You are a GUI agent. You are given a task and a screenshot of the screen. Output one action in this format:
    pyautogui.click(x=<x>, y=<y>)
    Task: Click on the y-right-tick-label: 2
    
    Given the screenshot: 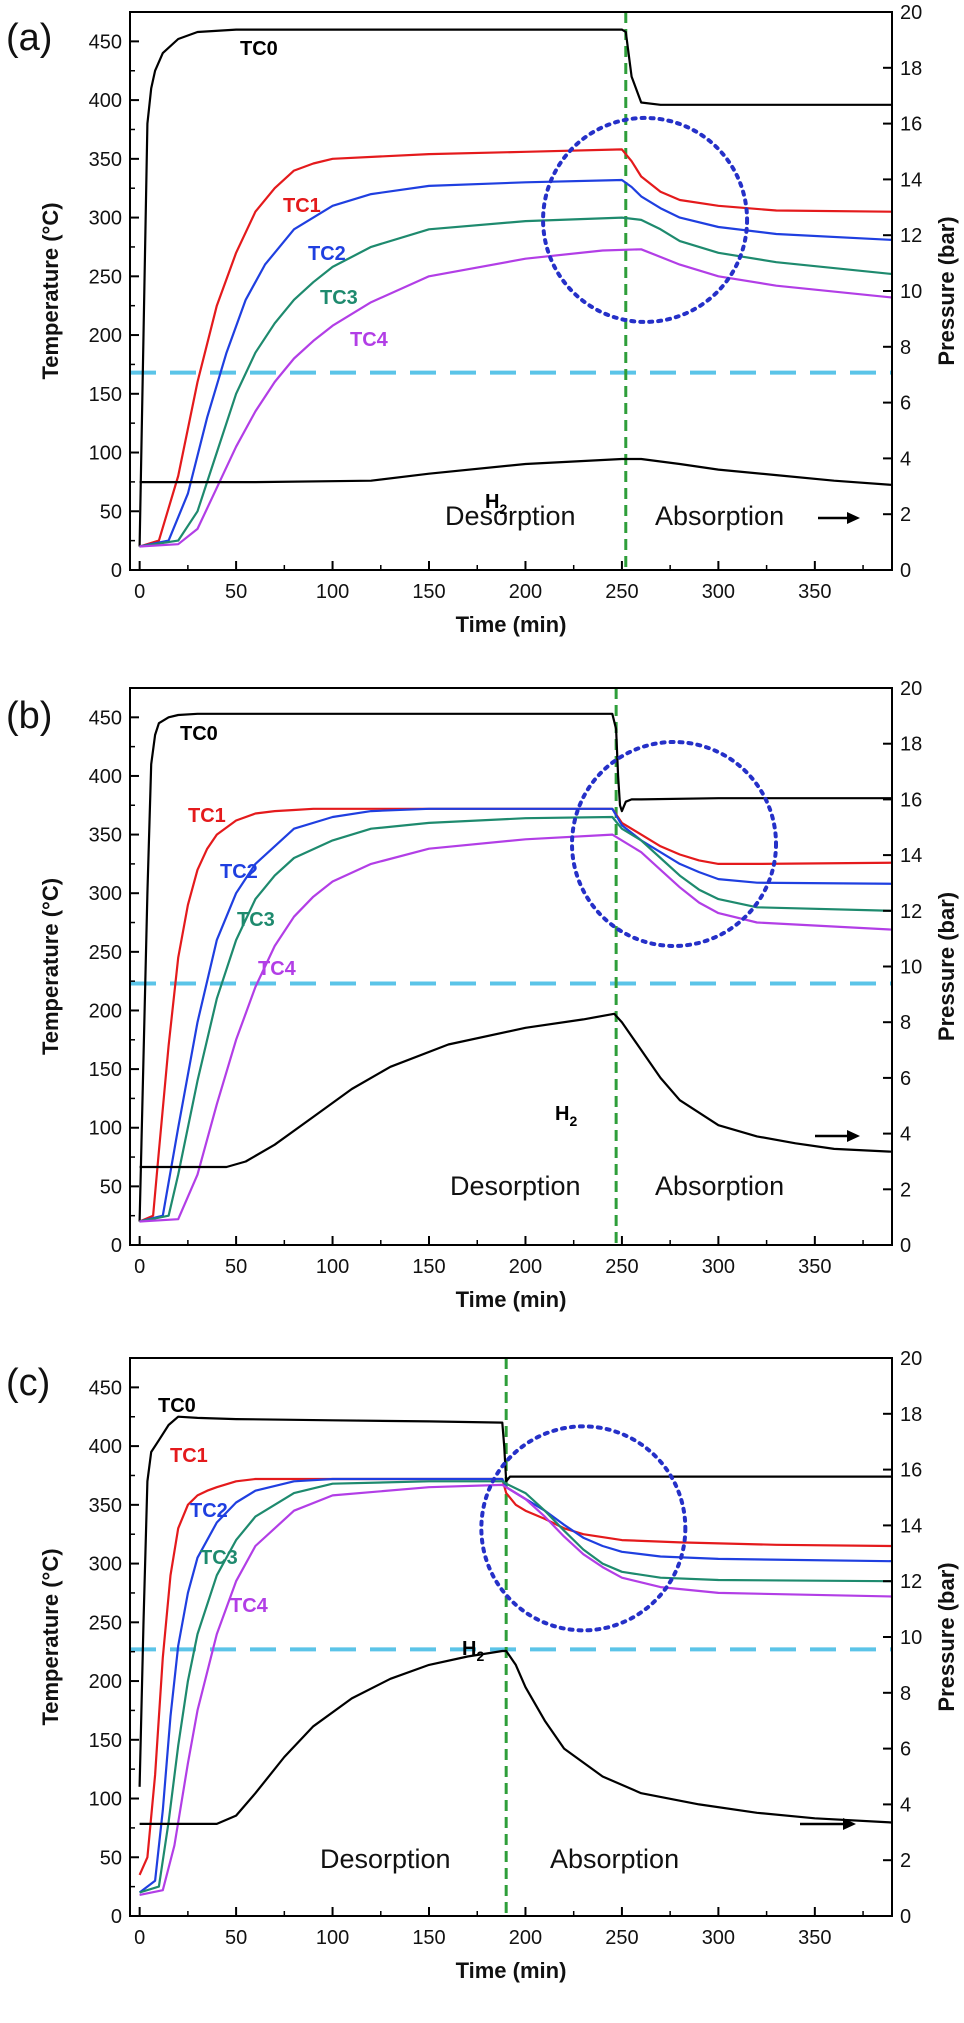 What is the action you would take?
    pyautogui.click(x=905, y=515)
    